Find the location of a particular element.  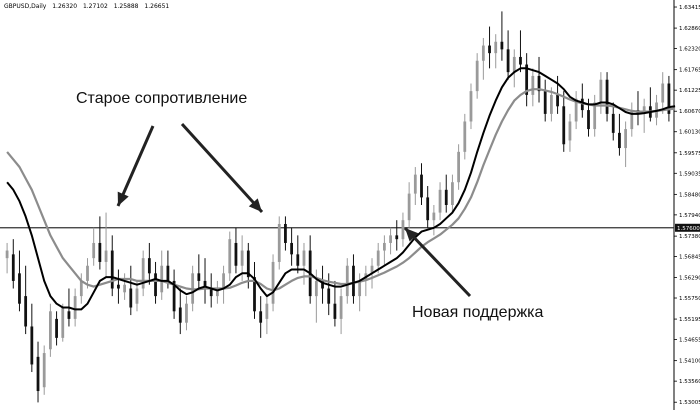

price-tick-label: 1.53005 is located at coordinates (689, 403).